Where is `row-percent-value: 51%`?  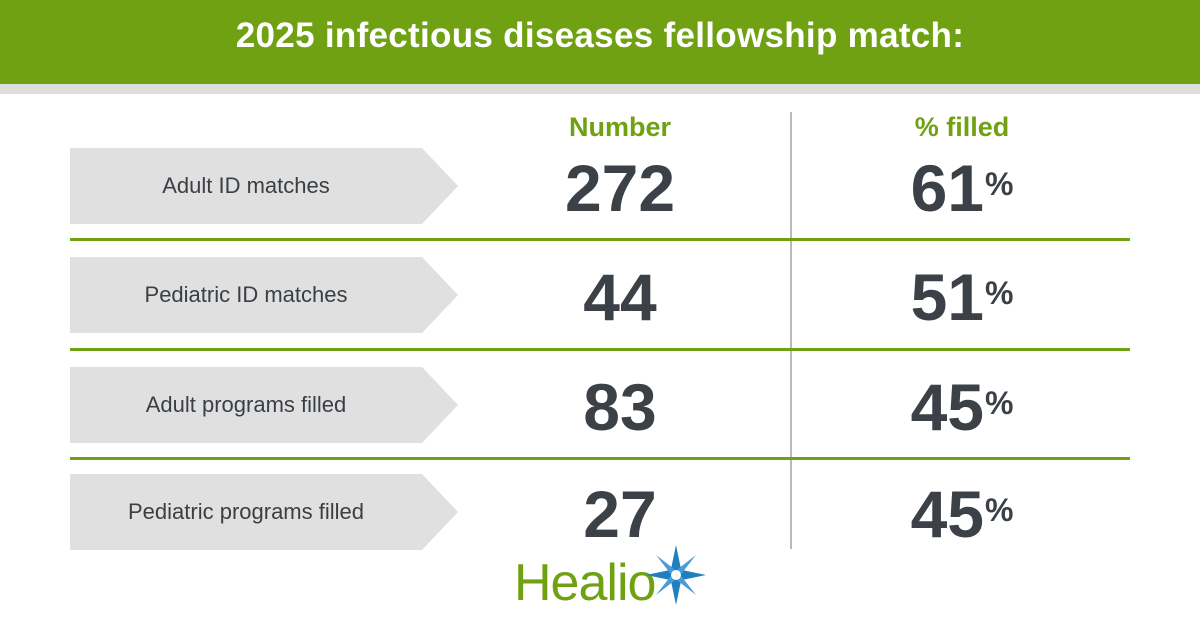
row-percent-value: 51% is located at coordinates (962, 297).